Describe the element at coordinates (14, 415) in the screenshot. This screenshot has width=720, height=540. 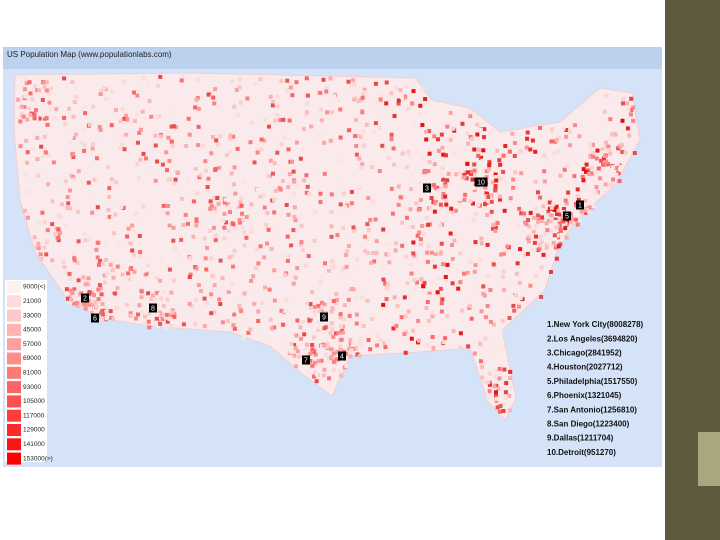
I see `legend-swatch` at that location.